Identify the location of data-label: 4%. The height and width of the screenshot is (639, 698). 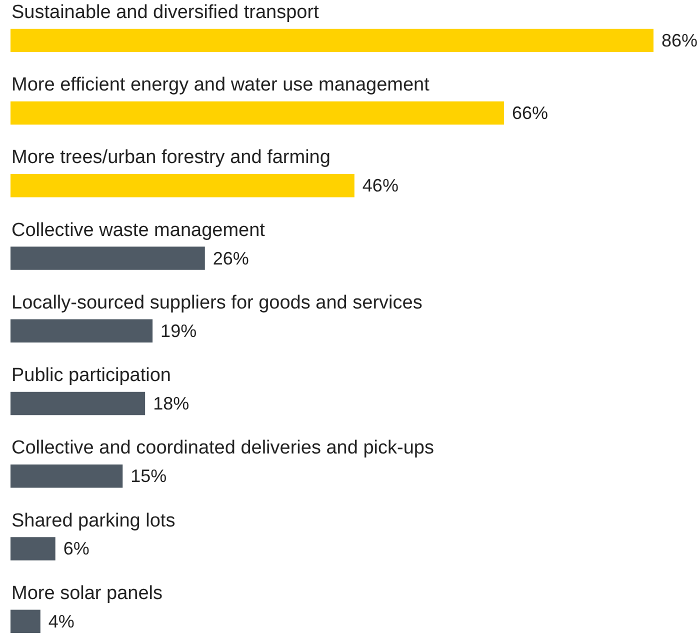
(61, 621).